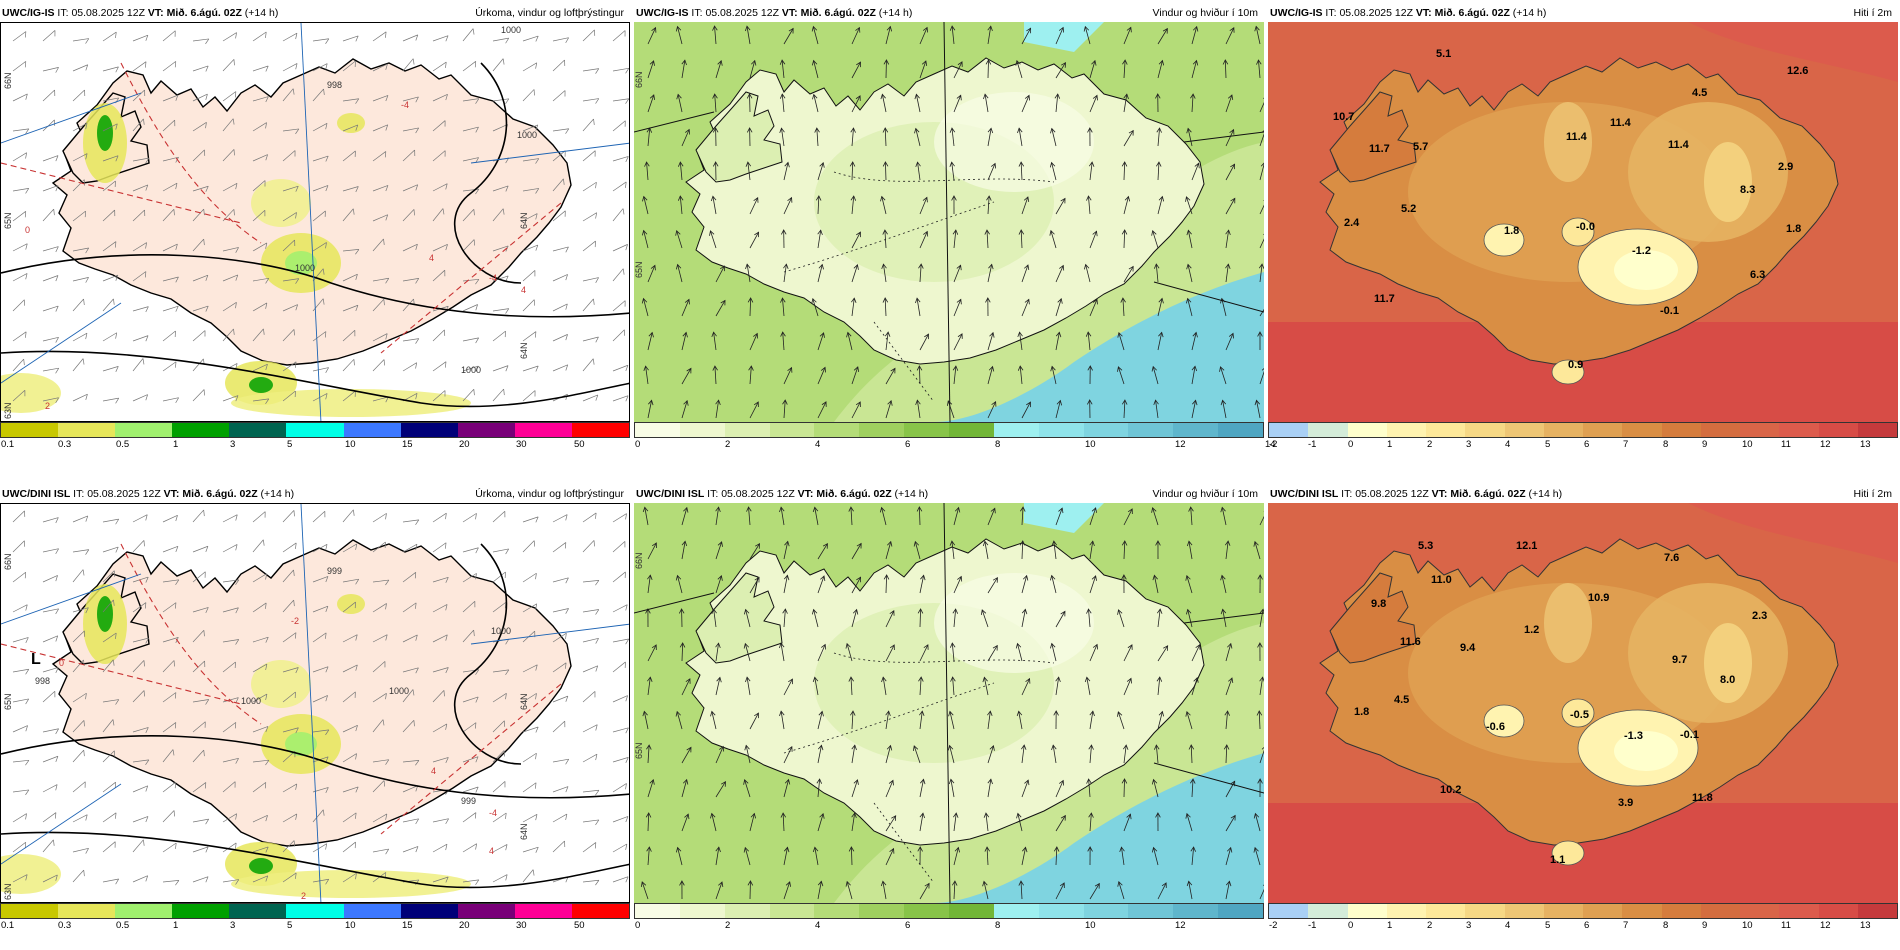  What do you see at coordinates (1526, 546) in the screenshot?
I see `temperature-value-label: 12.1` at bounding box center [1526, 546].